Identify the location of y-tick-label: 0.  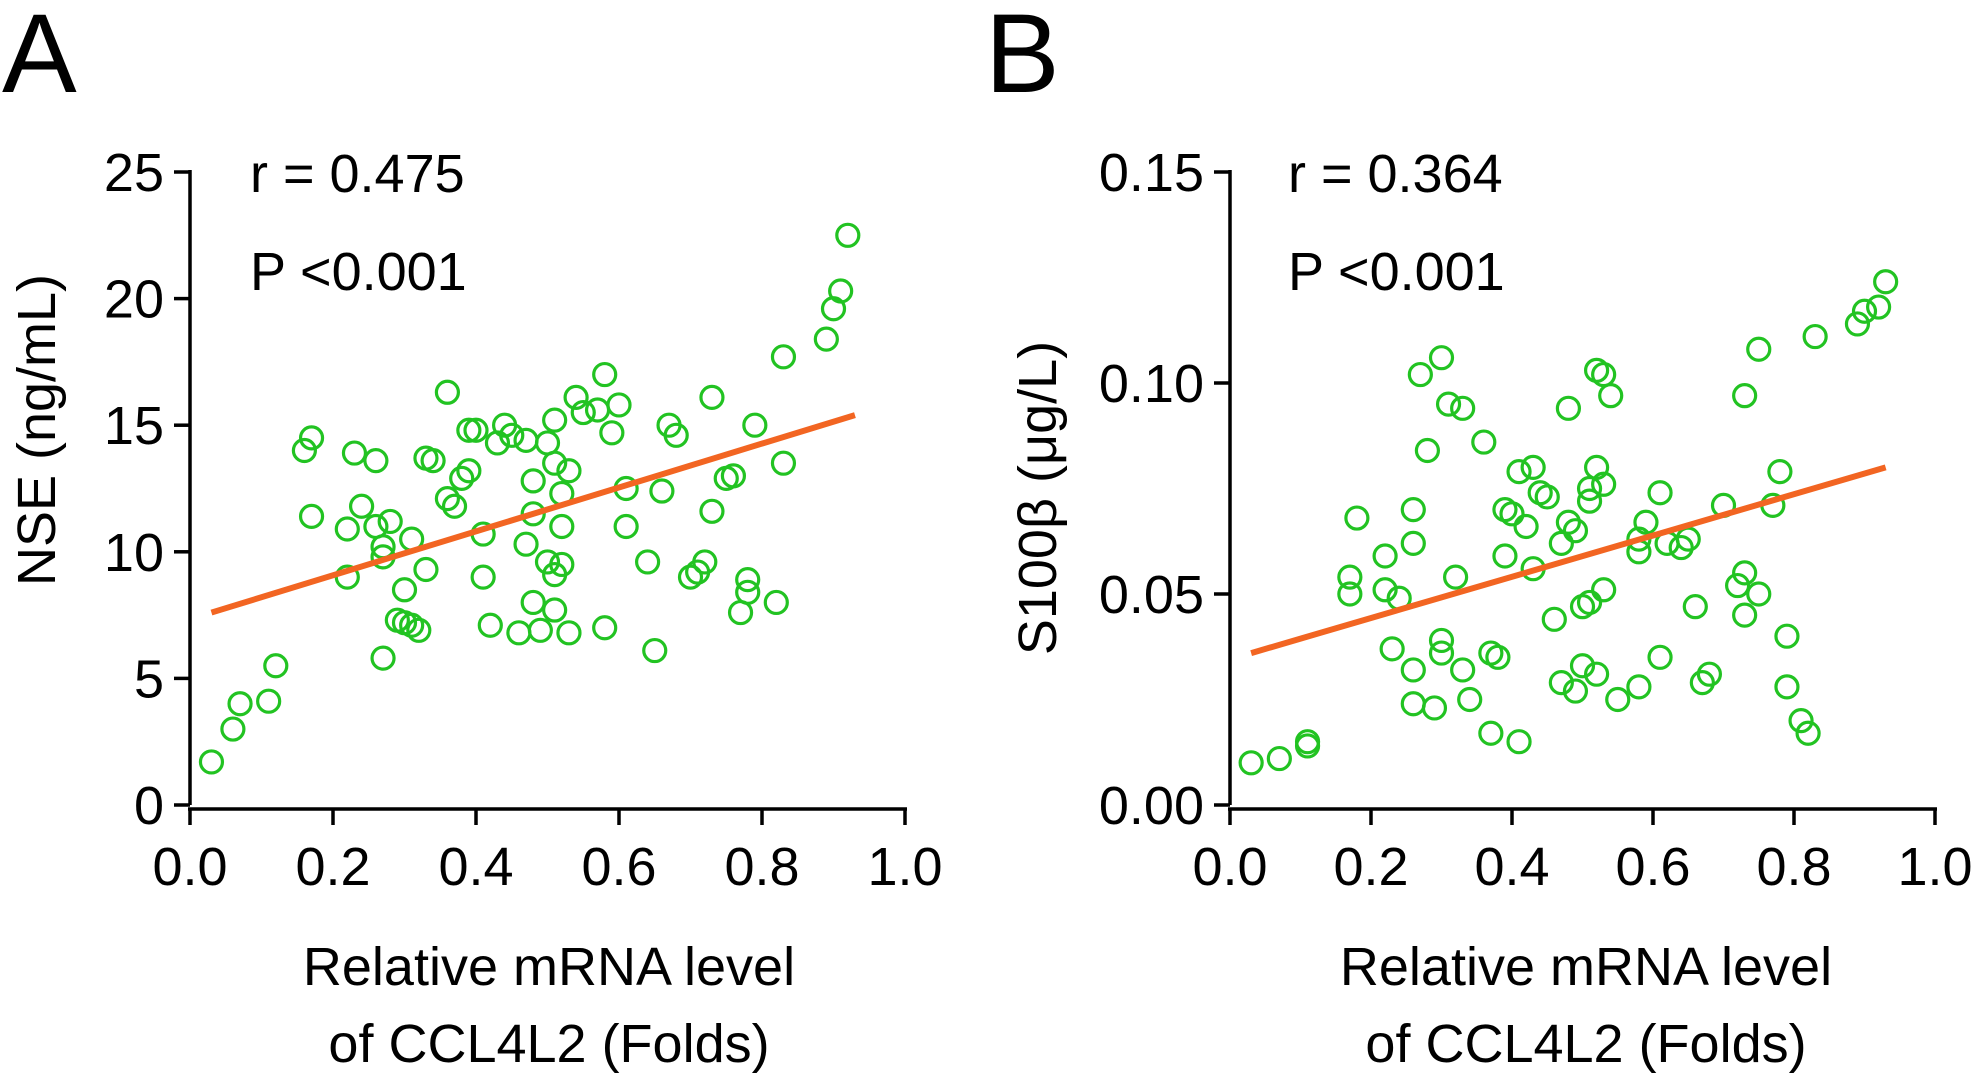
(149, 806).